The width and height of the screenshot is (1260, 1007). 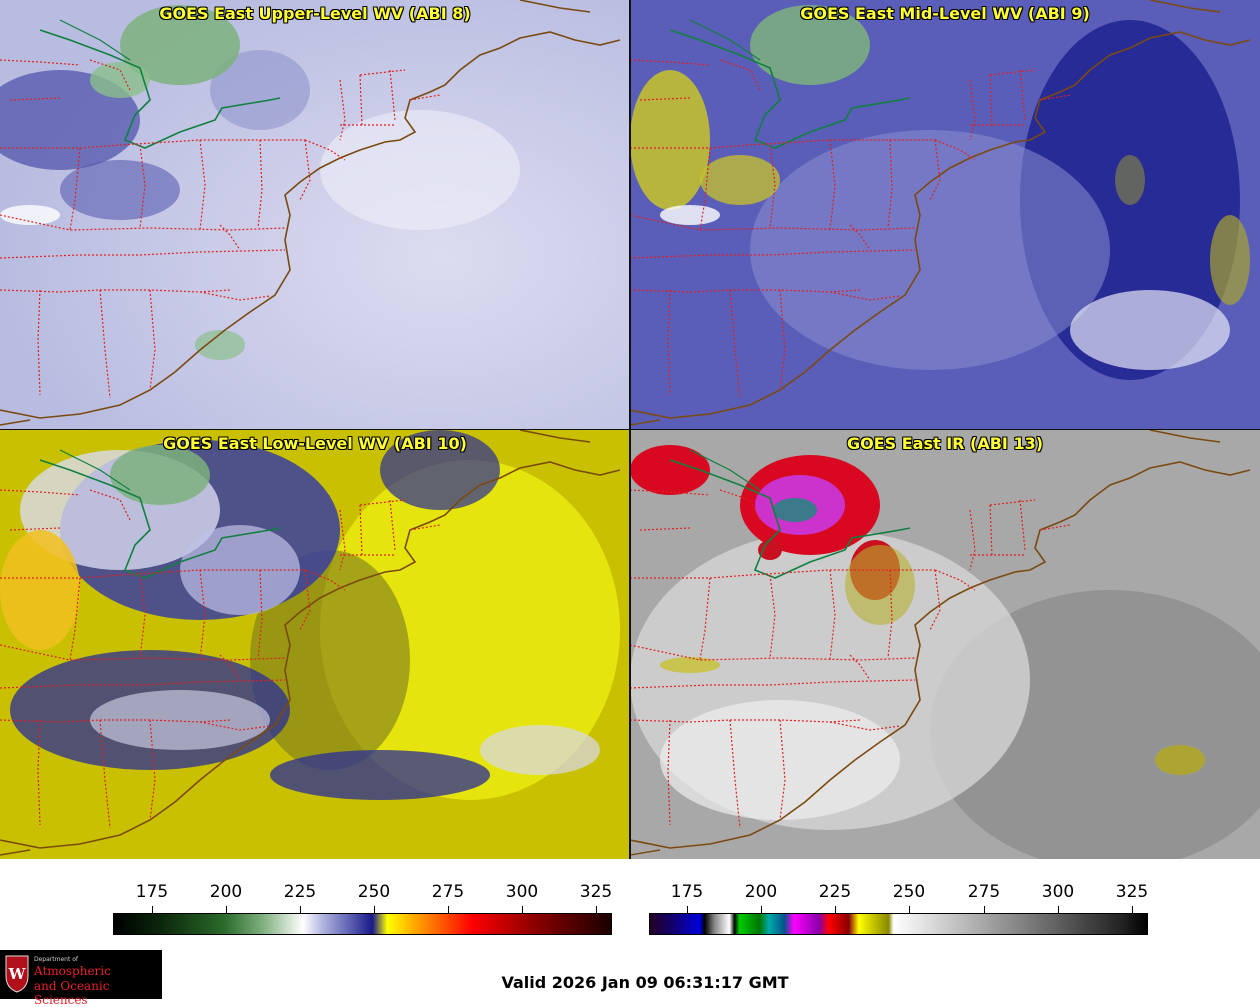 What do you see at coordinates (761, 892) in the screenshot?
I see `colorbar-ir-tick: 200` at bounding box center [761, 892].